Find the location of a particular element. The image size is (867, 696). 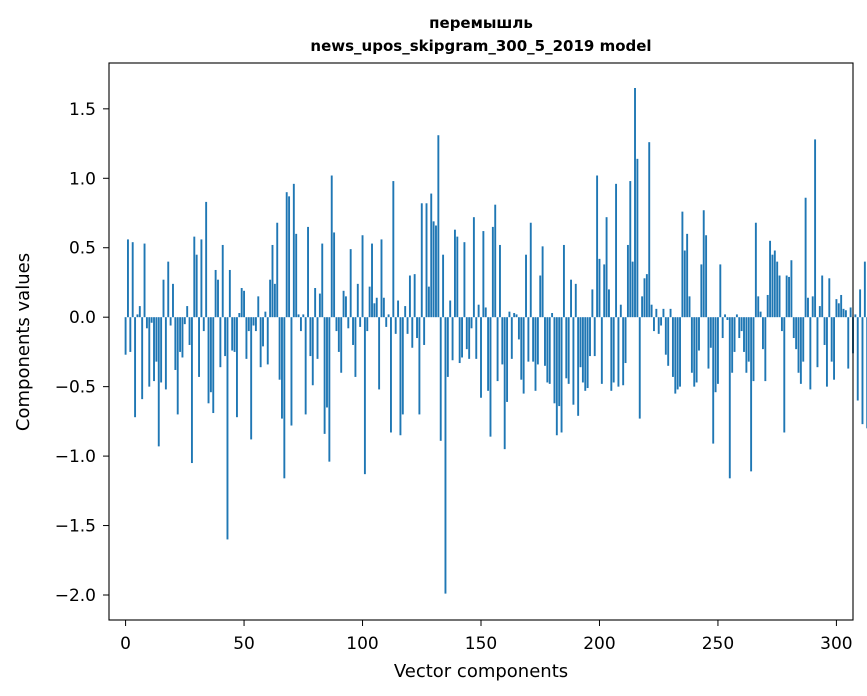

y-tick-label: −1.0 is located at coordinates (75, 457).